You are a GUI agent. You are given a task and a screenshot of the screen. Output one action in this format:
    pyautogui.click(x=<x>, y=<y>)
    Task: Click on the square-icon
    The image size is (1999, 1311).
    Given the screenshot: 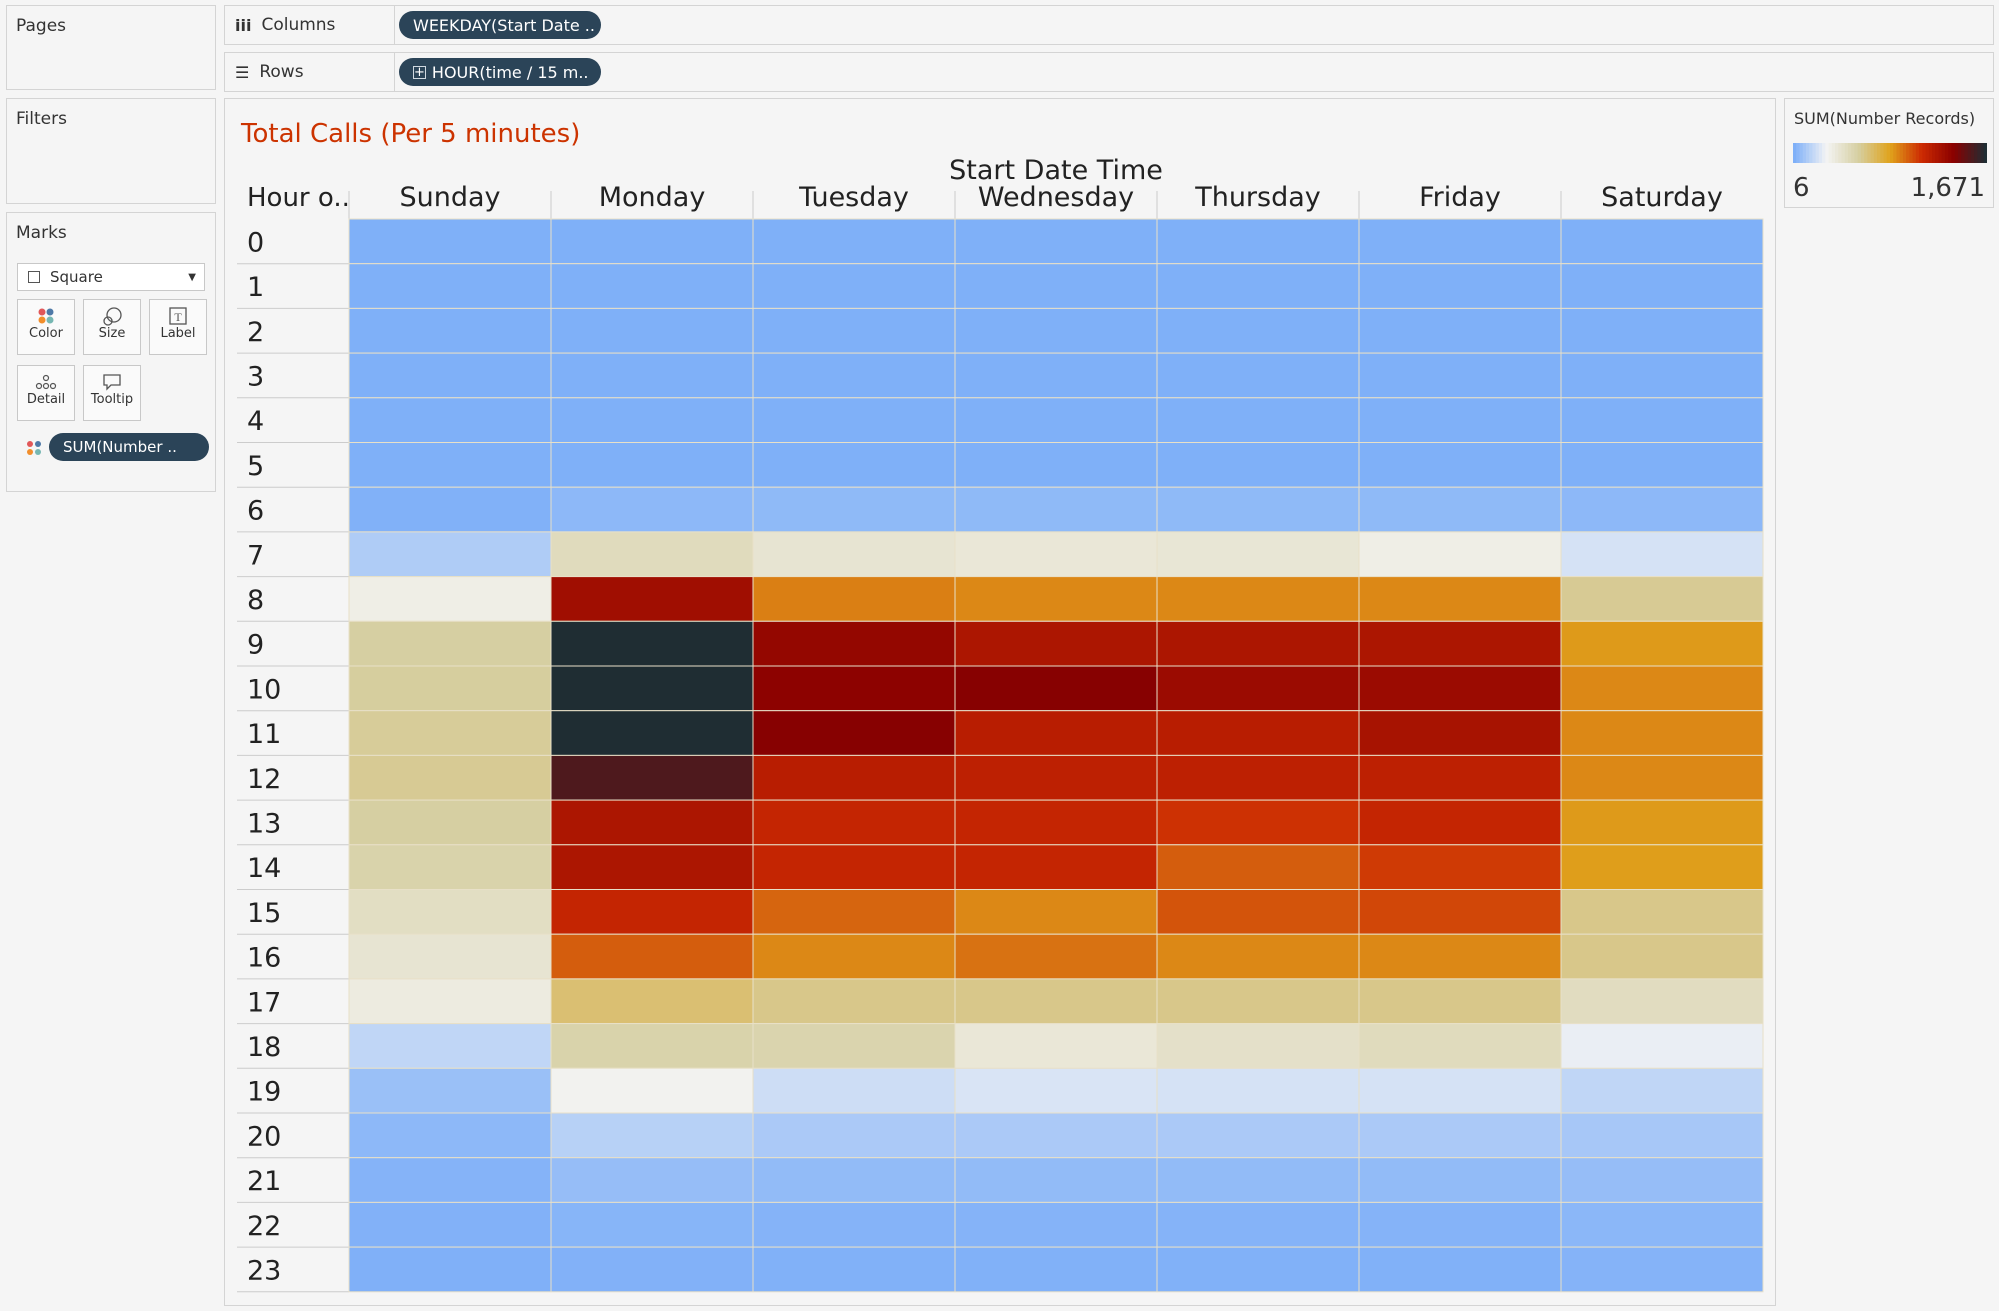 What is the action you would take?
    pyautogui.click(x=34, y=277)
    